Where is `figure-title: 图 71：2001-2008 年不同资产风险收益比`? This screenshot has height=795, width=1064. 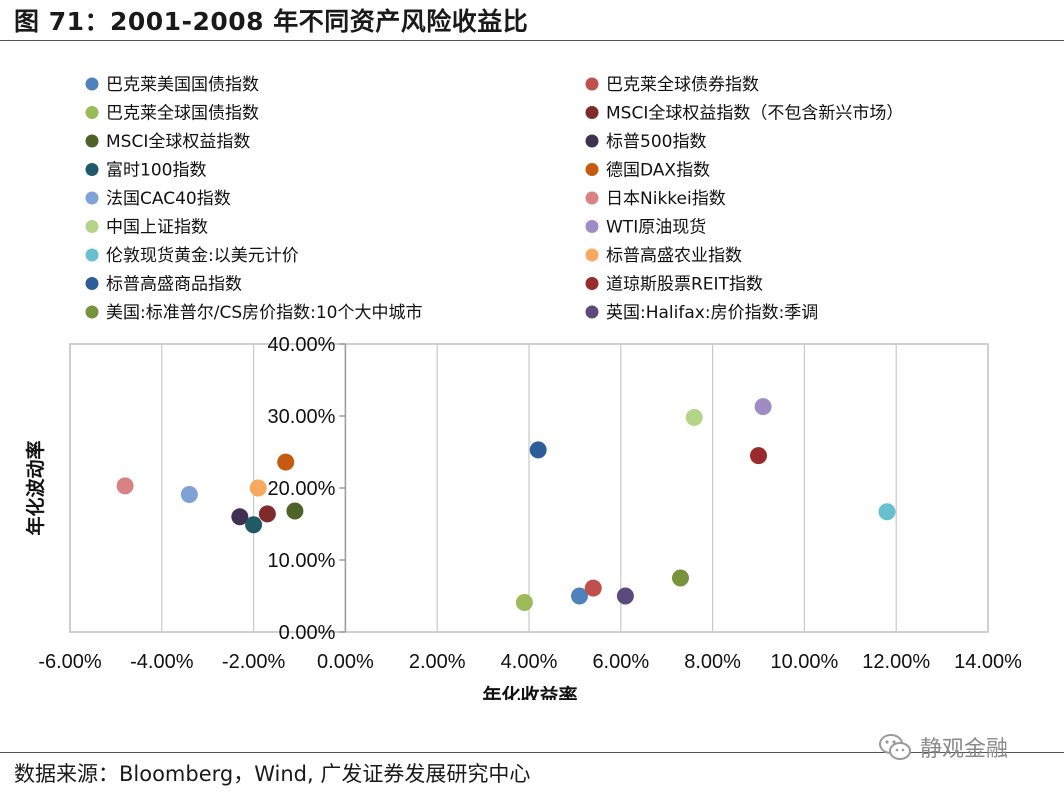 figure-title: 图 71：2001-2008 年不同资产风险收益比 is located at coordinates (271, 21).